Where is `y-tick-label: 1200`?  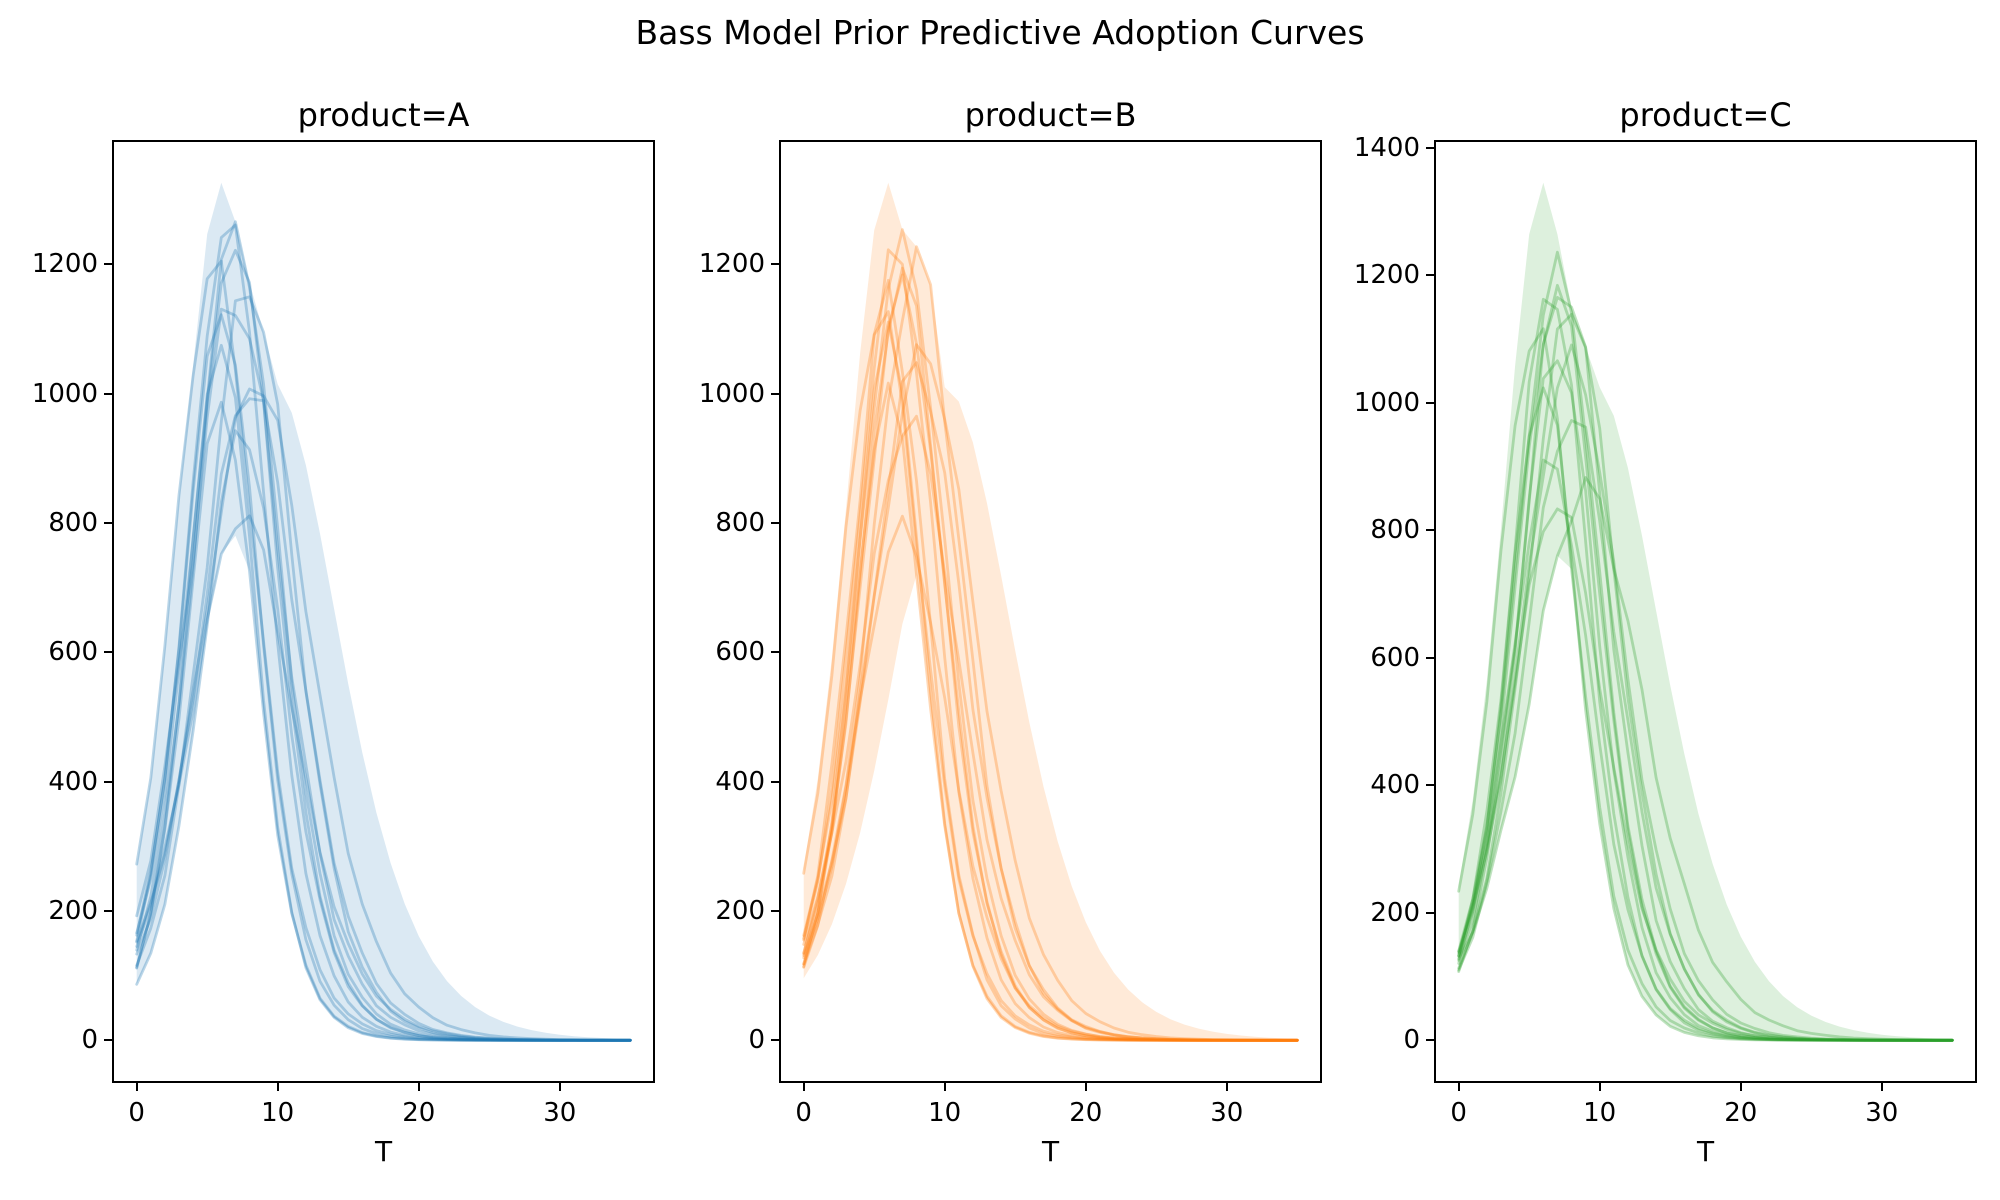 y-tick-label: 1200 is located at coordinates (64, 264).